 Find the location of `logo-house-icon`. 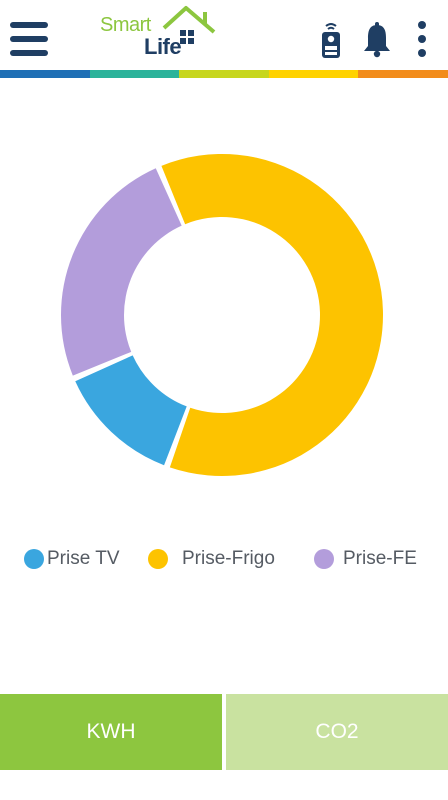

logo-house-icon is located at coordinates (189, 25).